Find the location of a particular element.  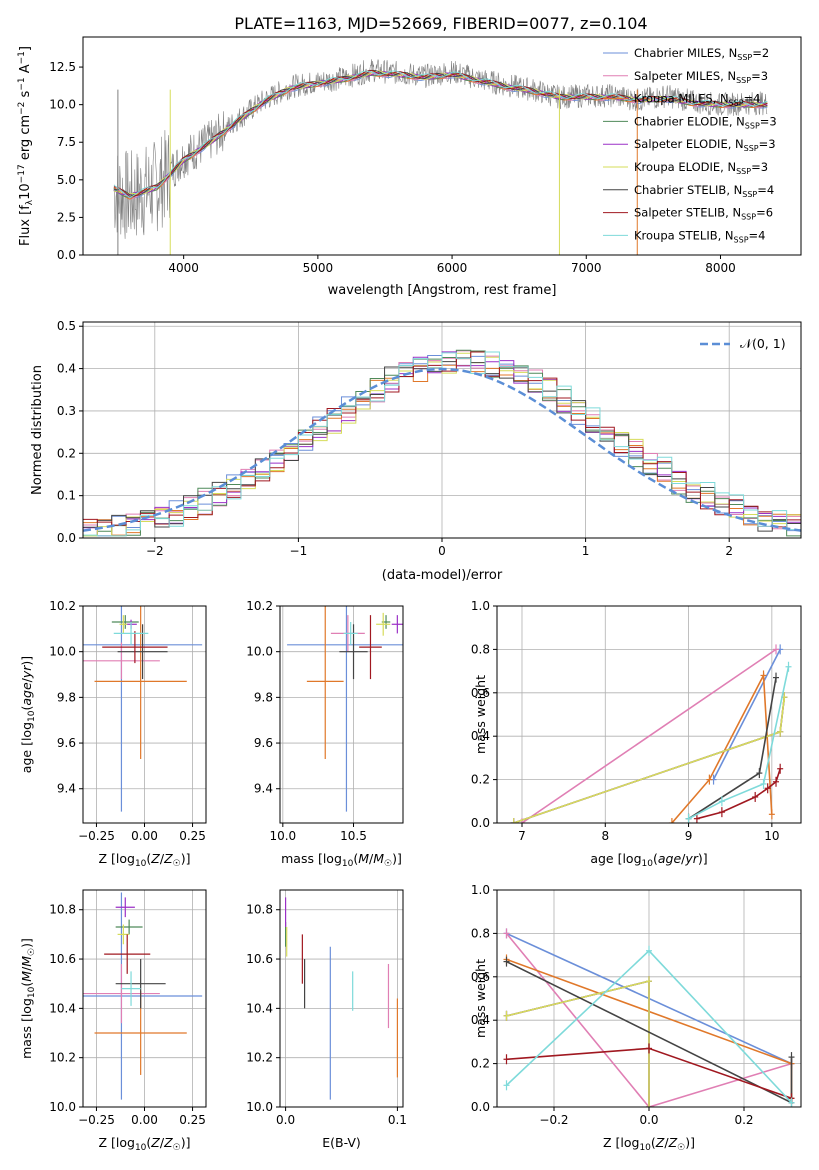

legend-entry: Kroupa ELODIE, NSSP=3 is located at coordinates (701, 168).